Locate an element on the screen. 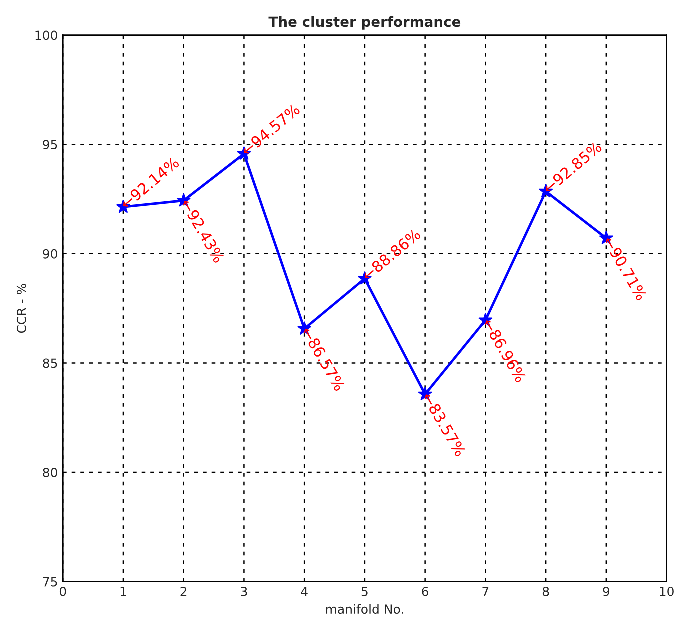 The height and width of the screenshot is (619, 686). x-tick-label: 9 is located at coordinates (606, 591).